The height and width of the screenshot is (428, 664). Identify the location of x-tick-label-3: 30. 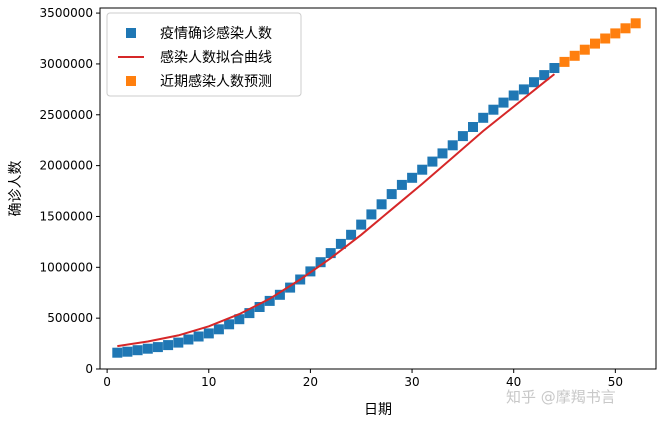
(411, 382).